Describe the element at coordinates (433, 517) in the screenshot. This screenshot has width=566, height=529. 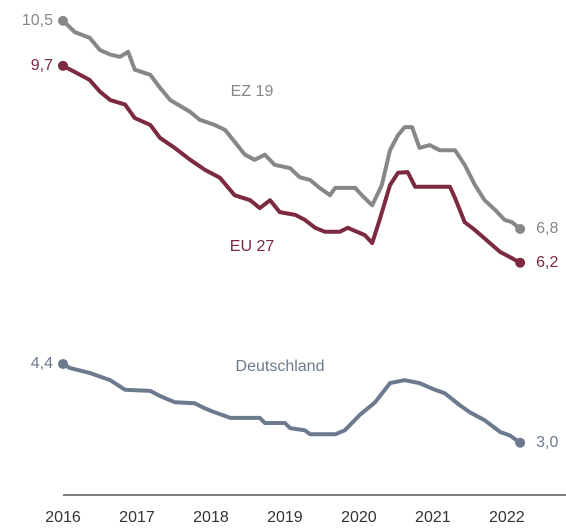
I see `x-tick-label: 2021` at that location.